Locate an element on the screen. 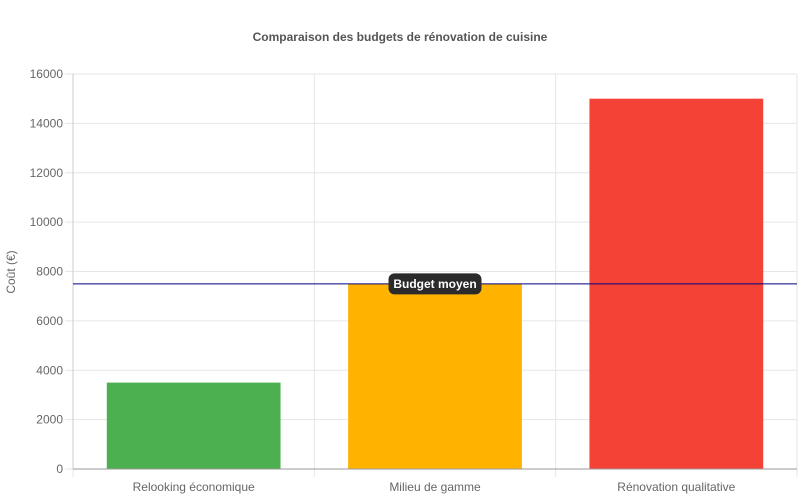 Image resolution: width=800 pixels, height=500 pixels. y-tick-label: 14000 is located at coordinates (47, 123).